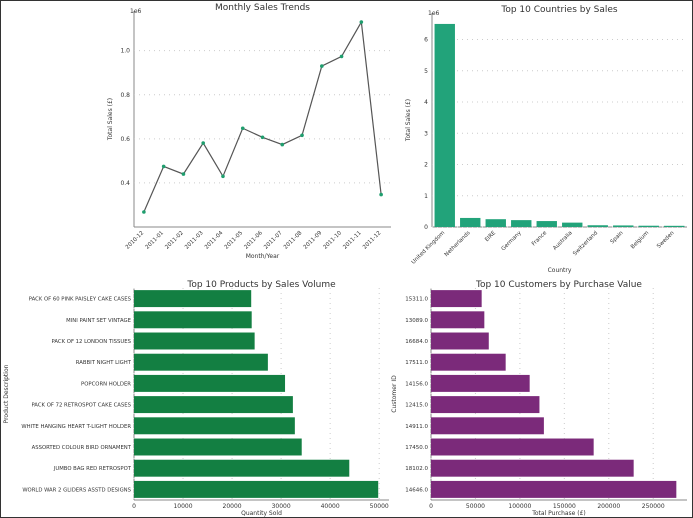 The height and width of the screenshot is (518, 693). I want to click on y-tick-label: 0.6, so click(125, 139).